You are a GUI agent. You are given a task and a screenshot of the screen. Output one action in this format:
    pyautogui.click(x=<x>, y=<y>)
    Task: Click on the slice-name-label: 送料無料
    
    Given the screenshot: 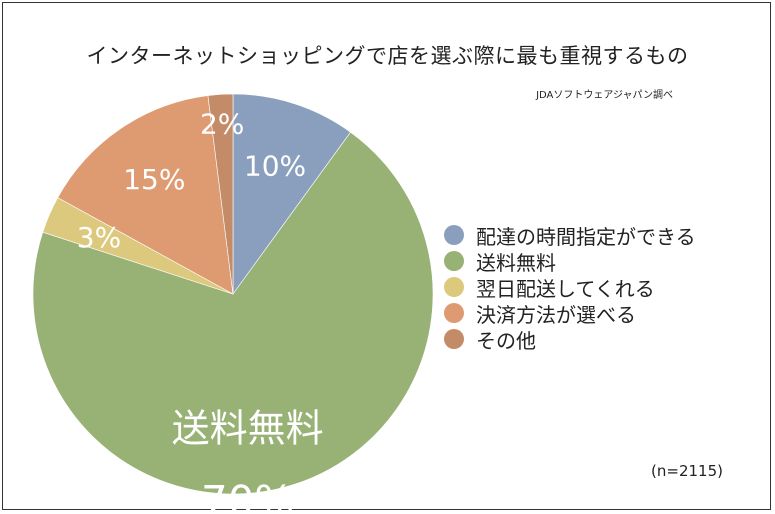 What is the action you would take?
    pyautogui.click(x=248, y=428)
    